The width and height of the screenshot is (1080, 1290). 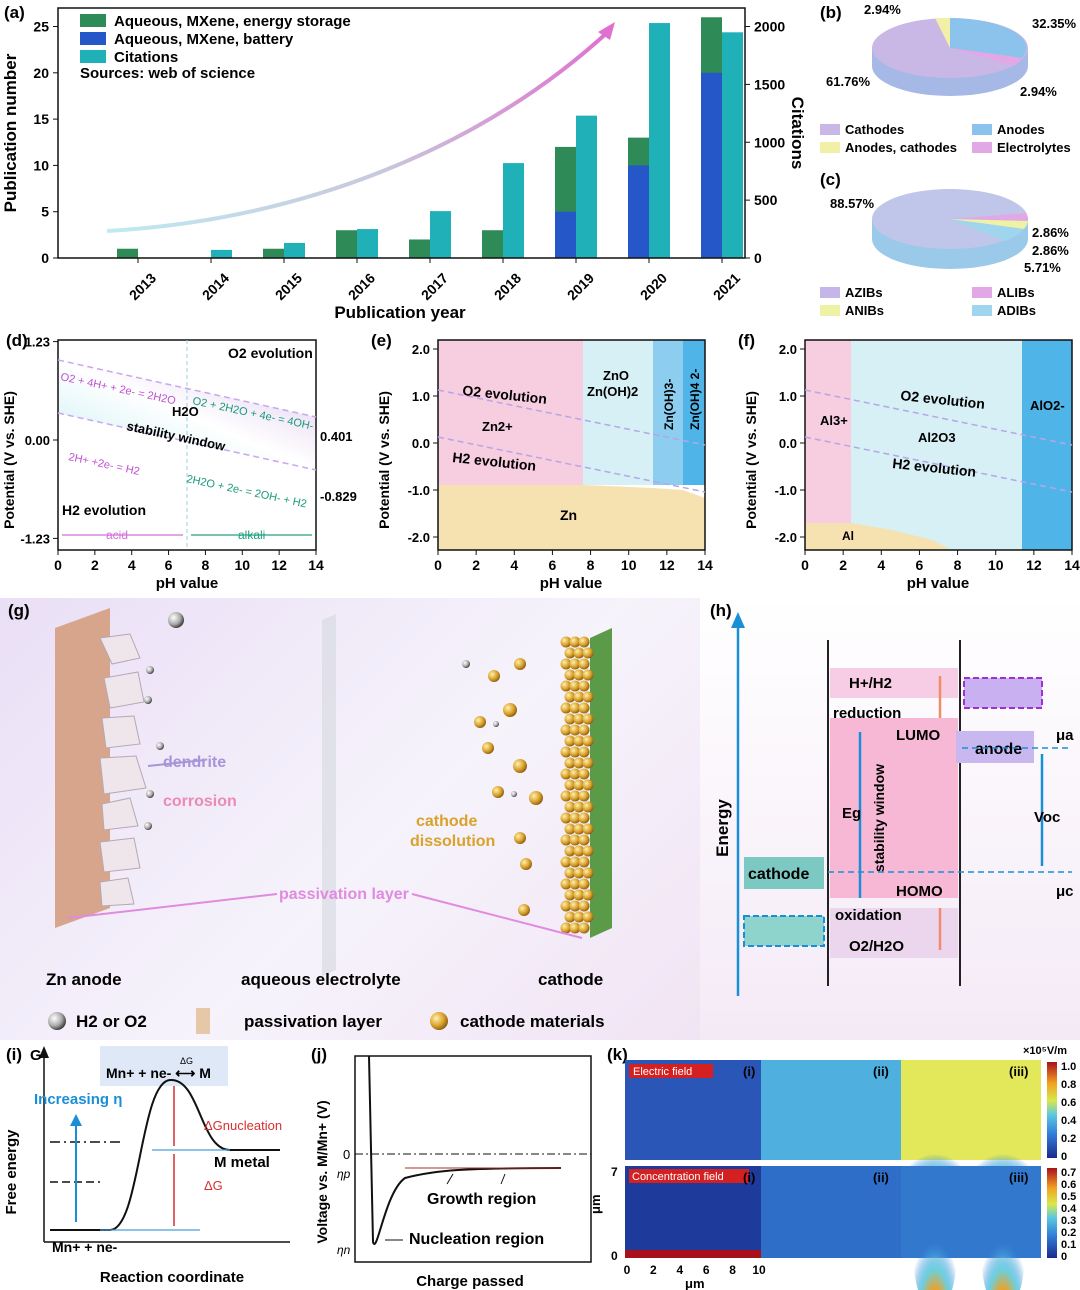 I want to click on region-zno, so click(x=618, y=412).